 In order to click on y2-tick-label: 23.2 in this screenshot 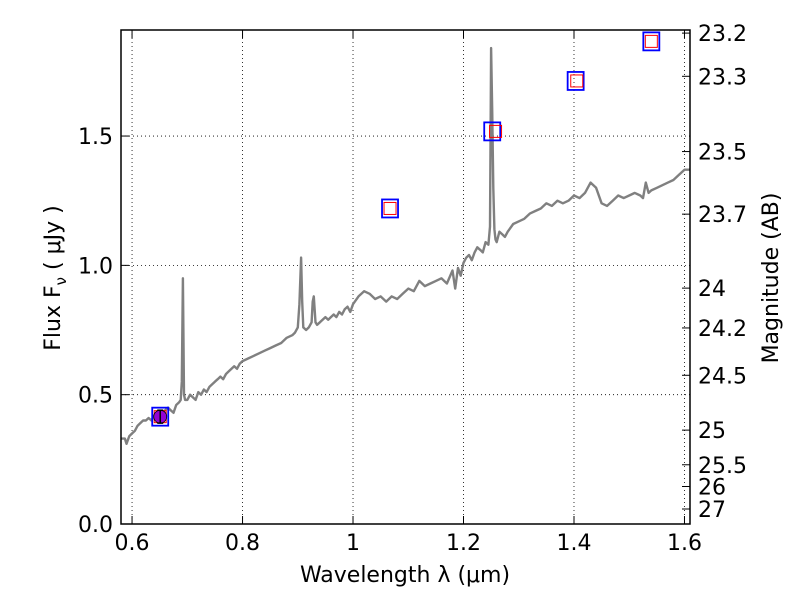, I will do `click(722, 34)`.